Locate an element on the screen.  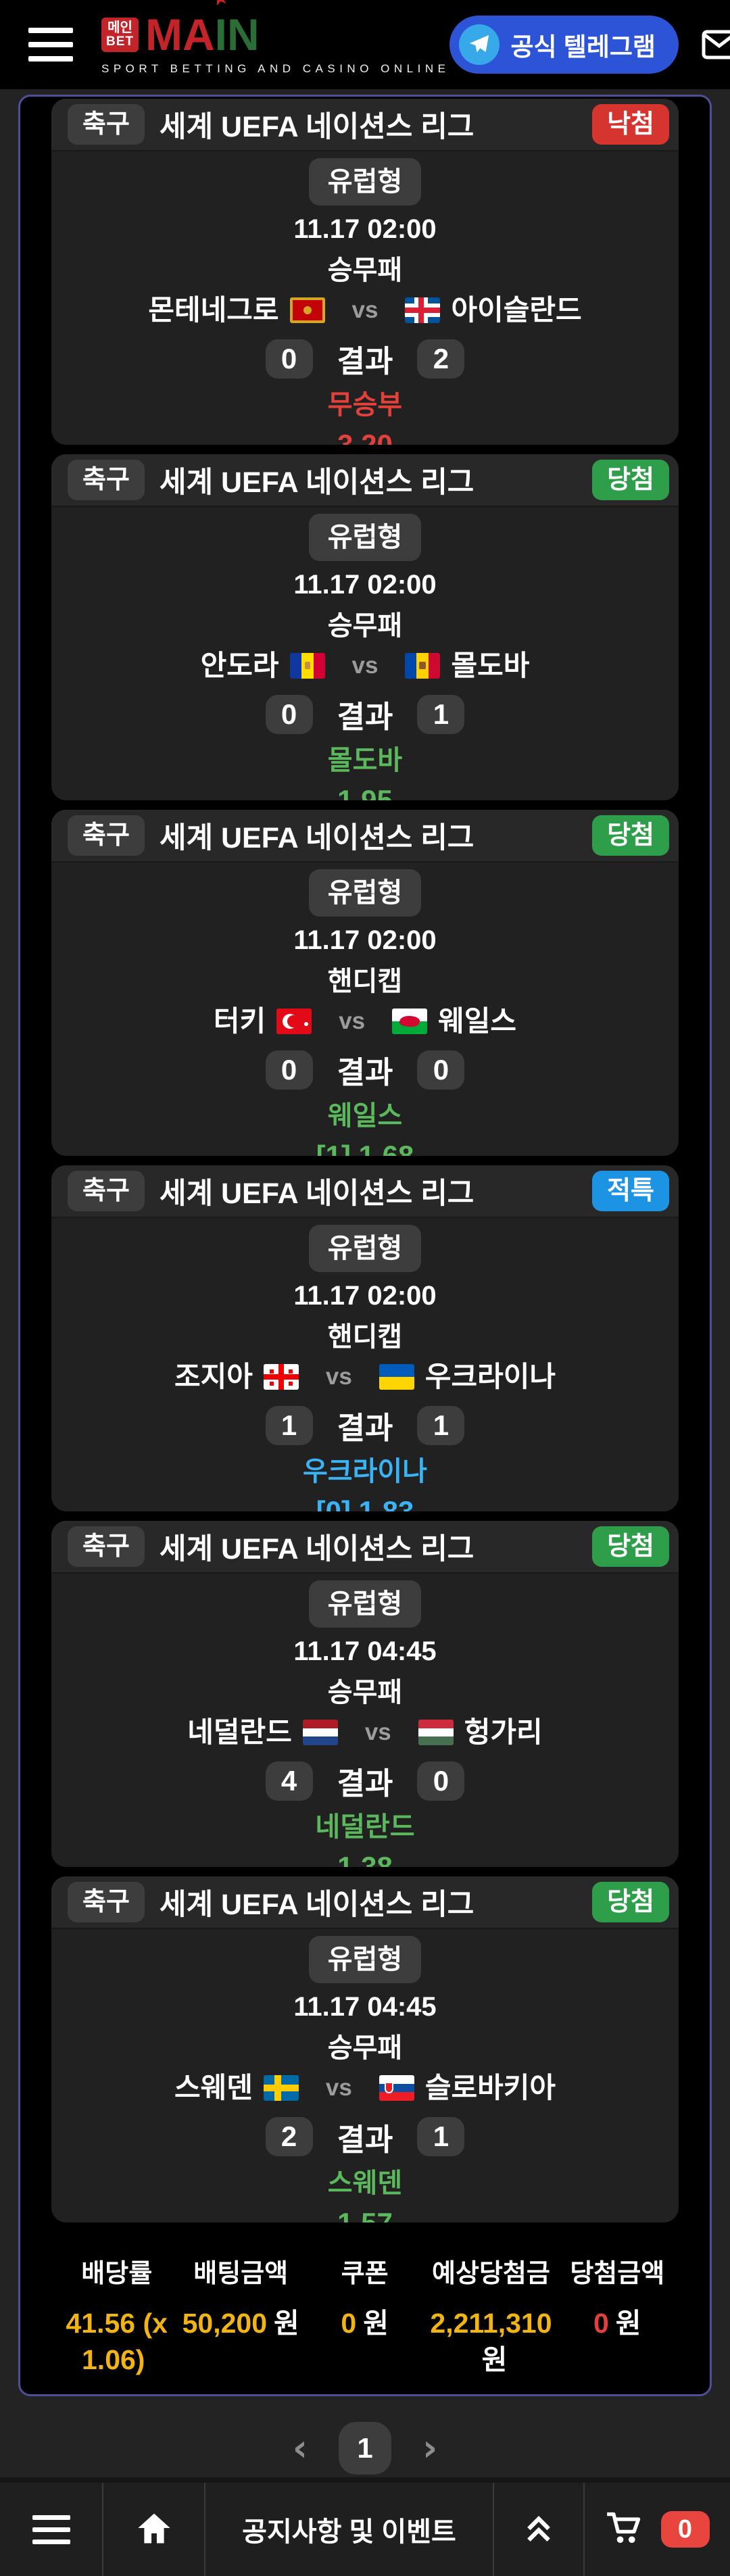
prev-page-button: ‹ is located at coordinates (300, 2447).